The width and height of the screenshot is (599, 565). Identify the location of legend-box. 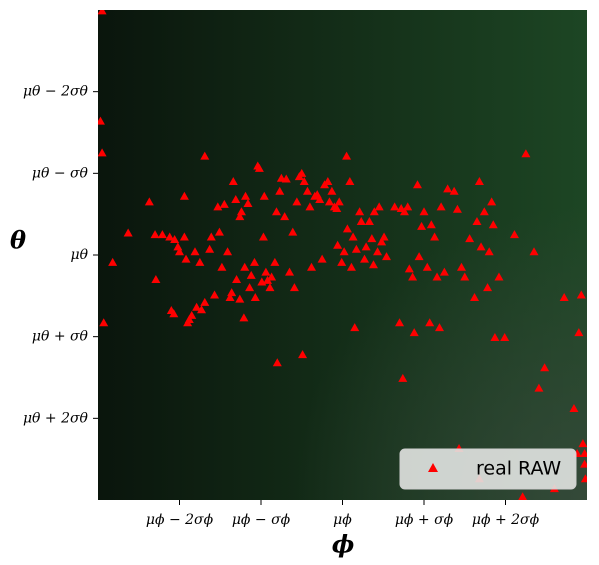
(488, 469).